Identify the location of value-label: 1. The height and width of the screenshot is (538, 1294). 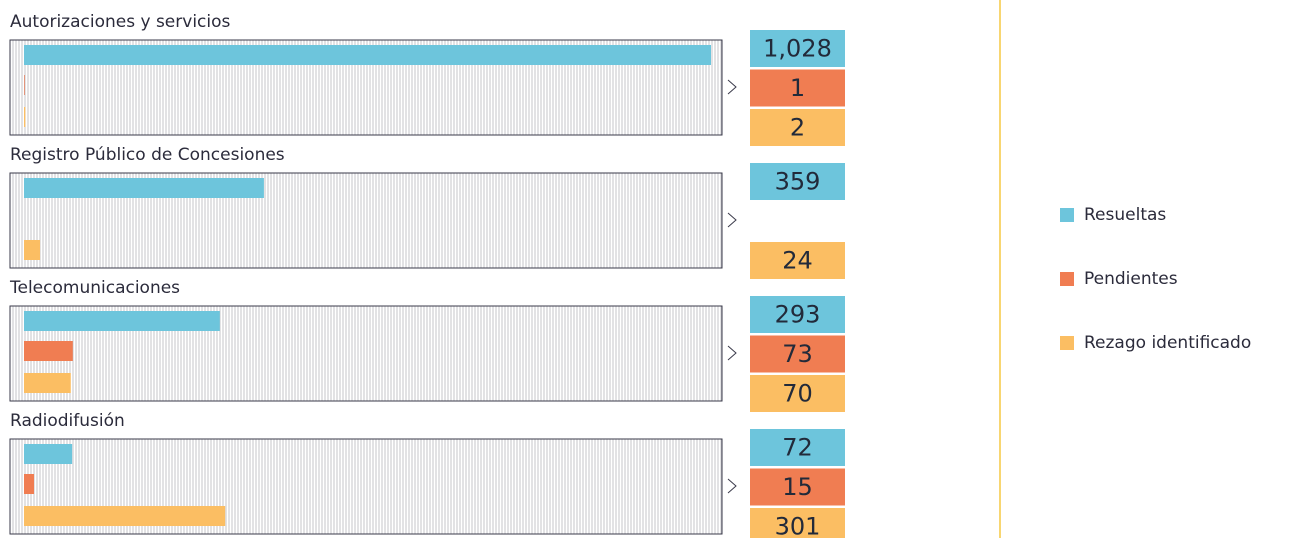
(797, 88).